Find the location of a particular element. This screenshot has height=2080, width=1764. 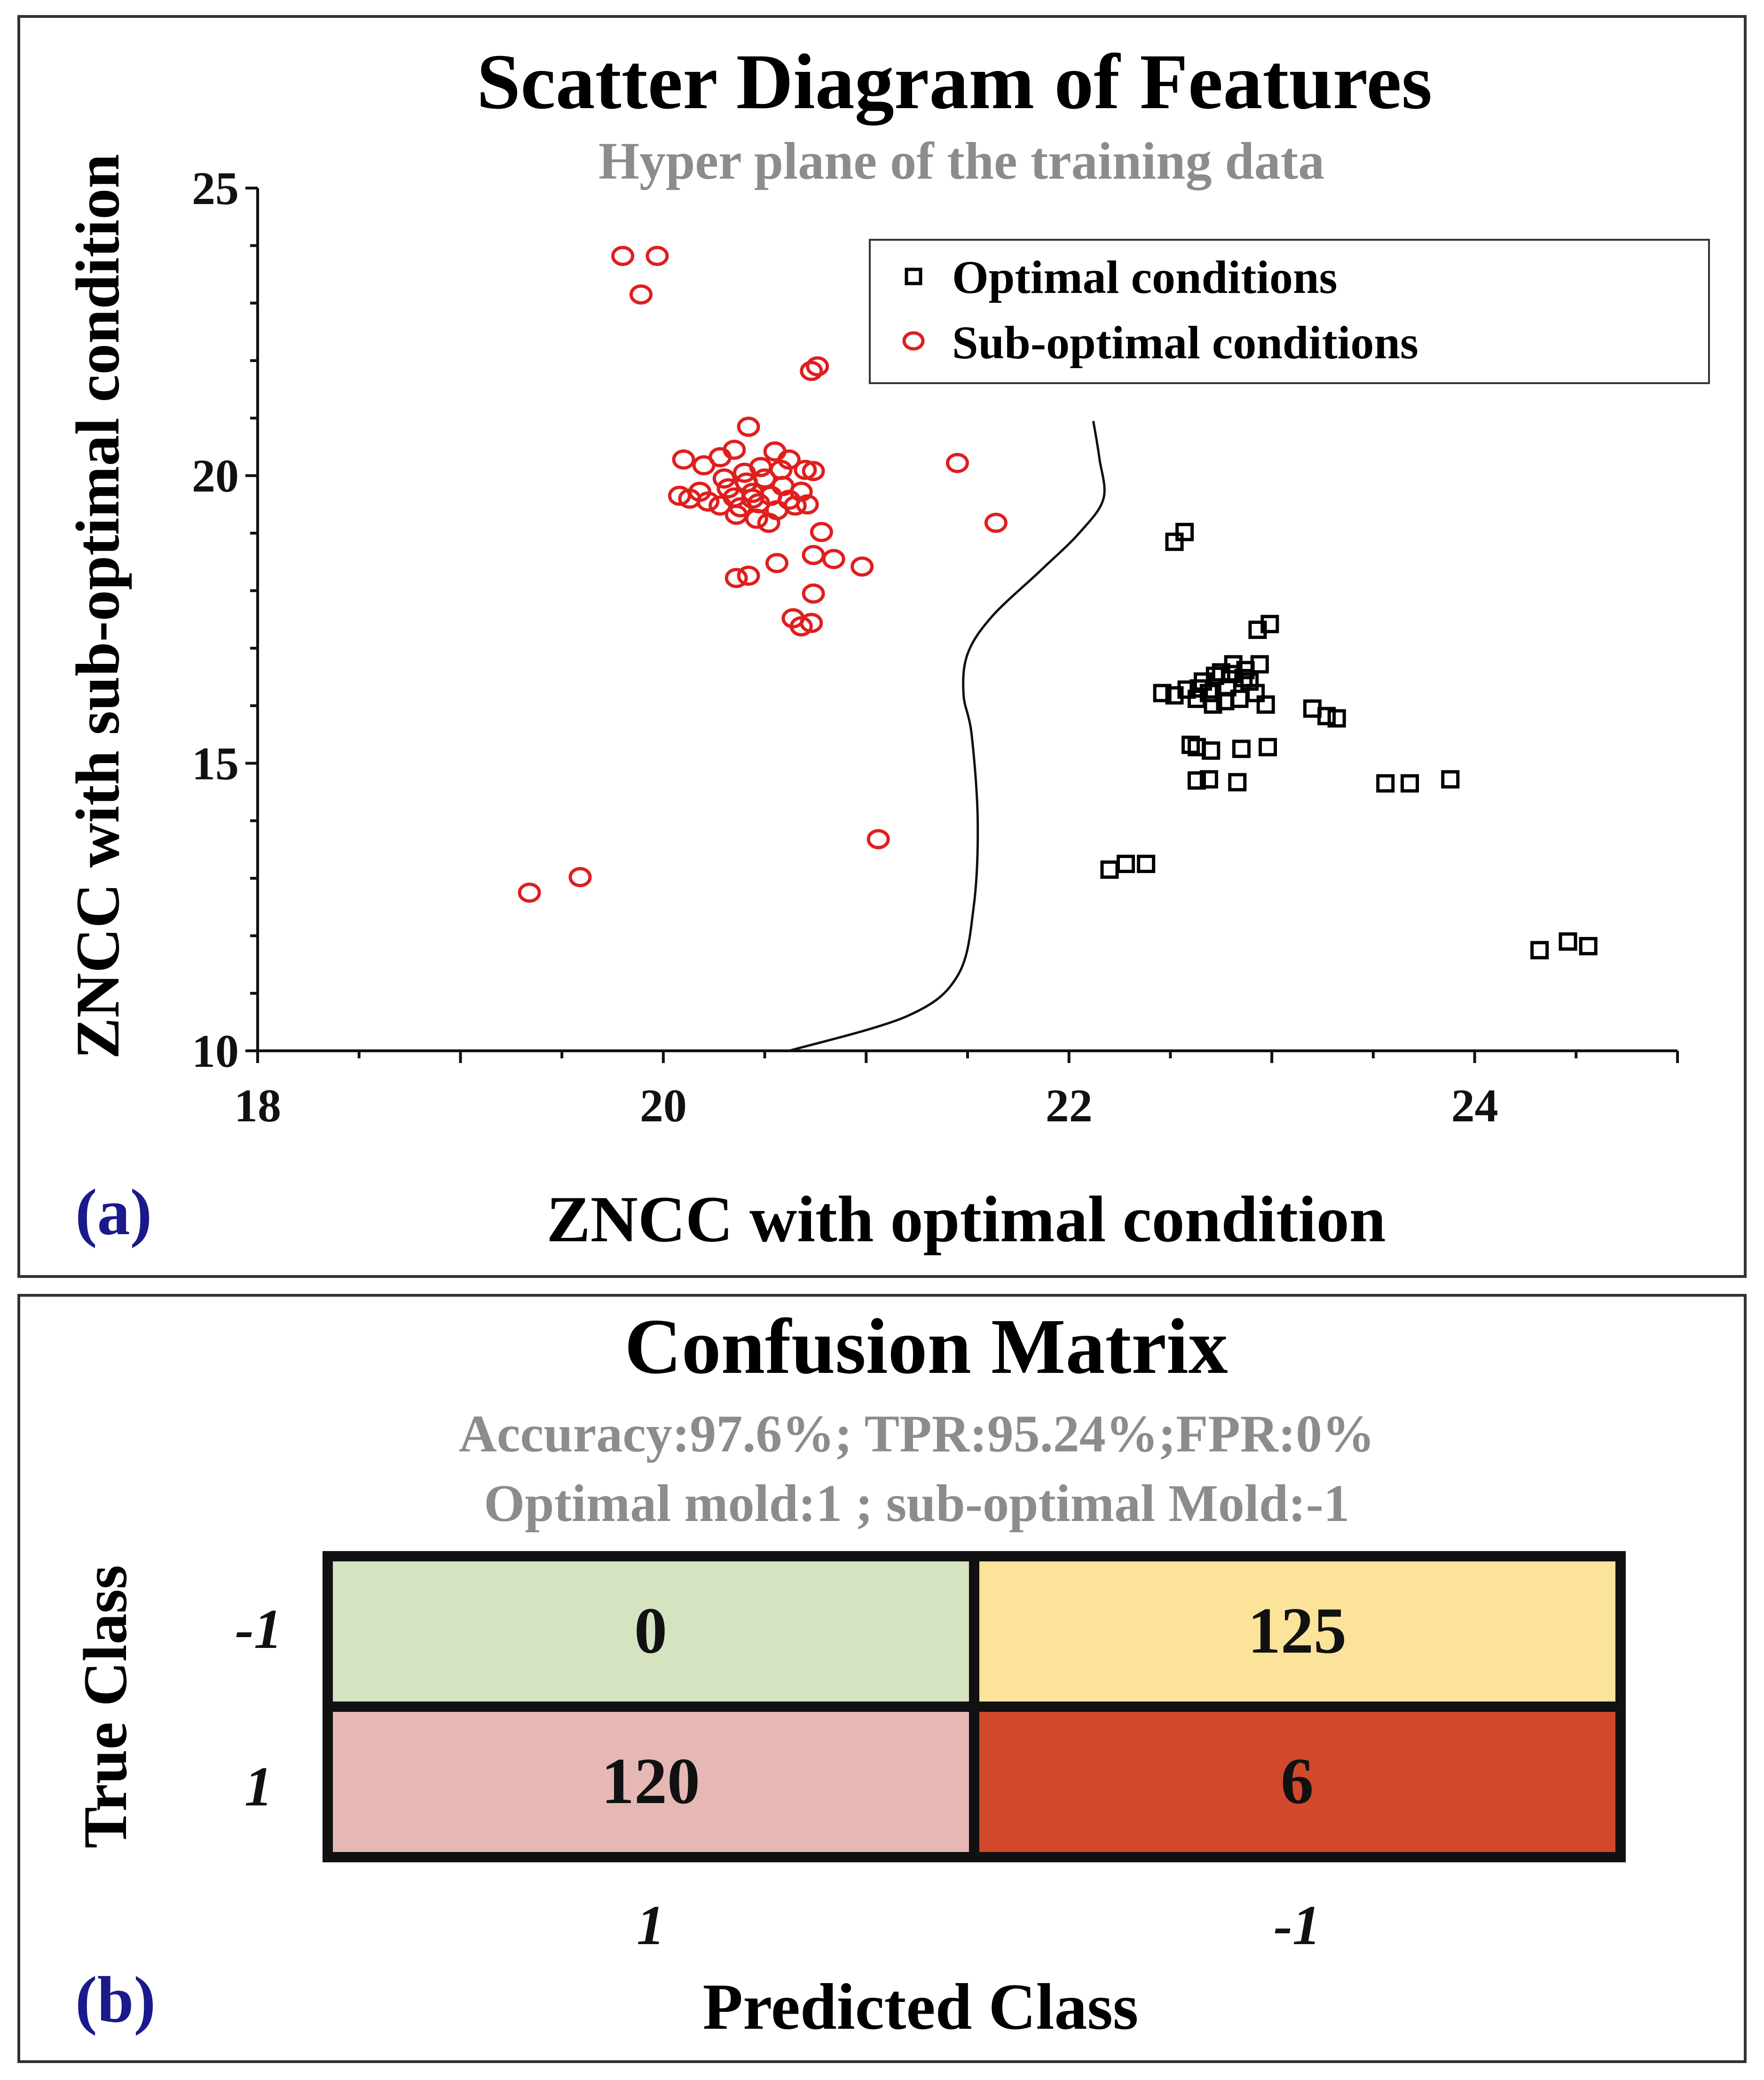

y-tick-label: 10 is located at coordinates (215, 1051).